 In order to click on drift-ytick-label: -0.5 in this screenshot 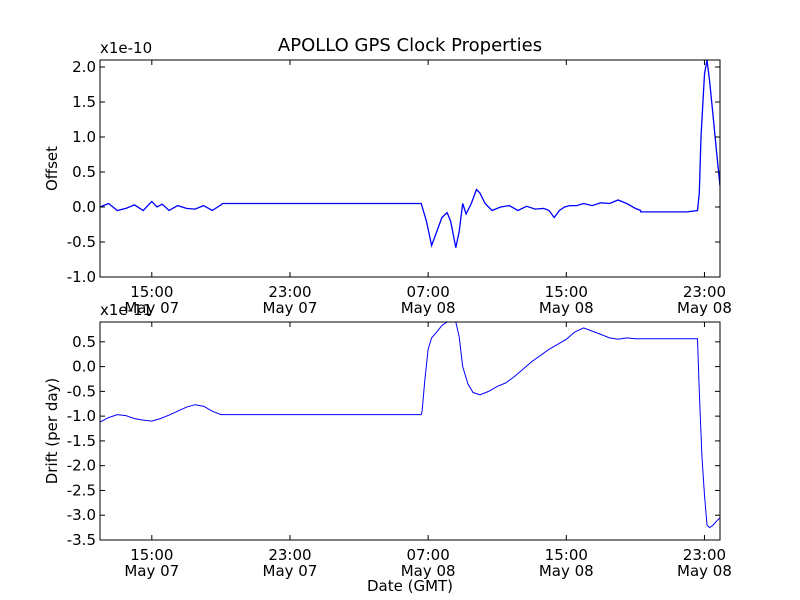, I will do `click(81, 391)`.